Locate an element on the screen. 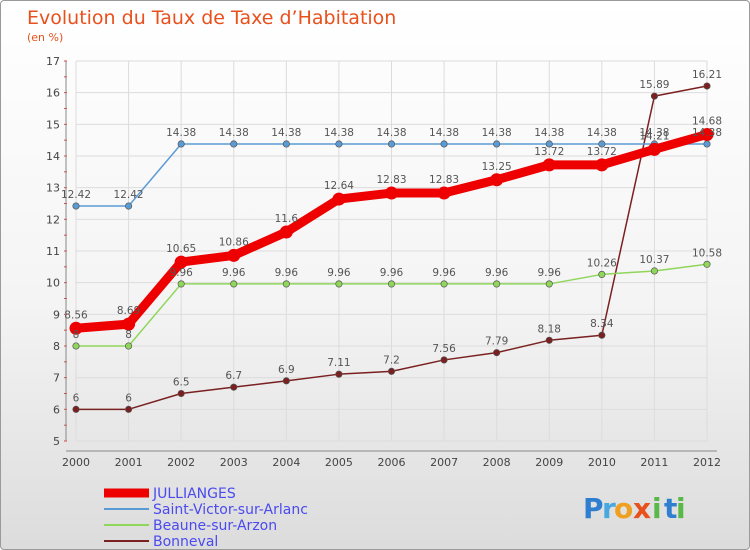 This screenshot has width=750, height=550. data-label: 8.56 is located at coordinates (76, 315).